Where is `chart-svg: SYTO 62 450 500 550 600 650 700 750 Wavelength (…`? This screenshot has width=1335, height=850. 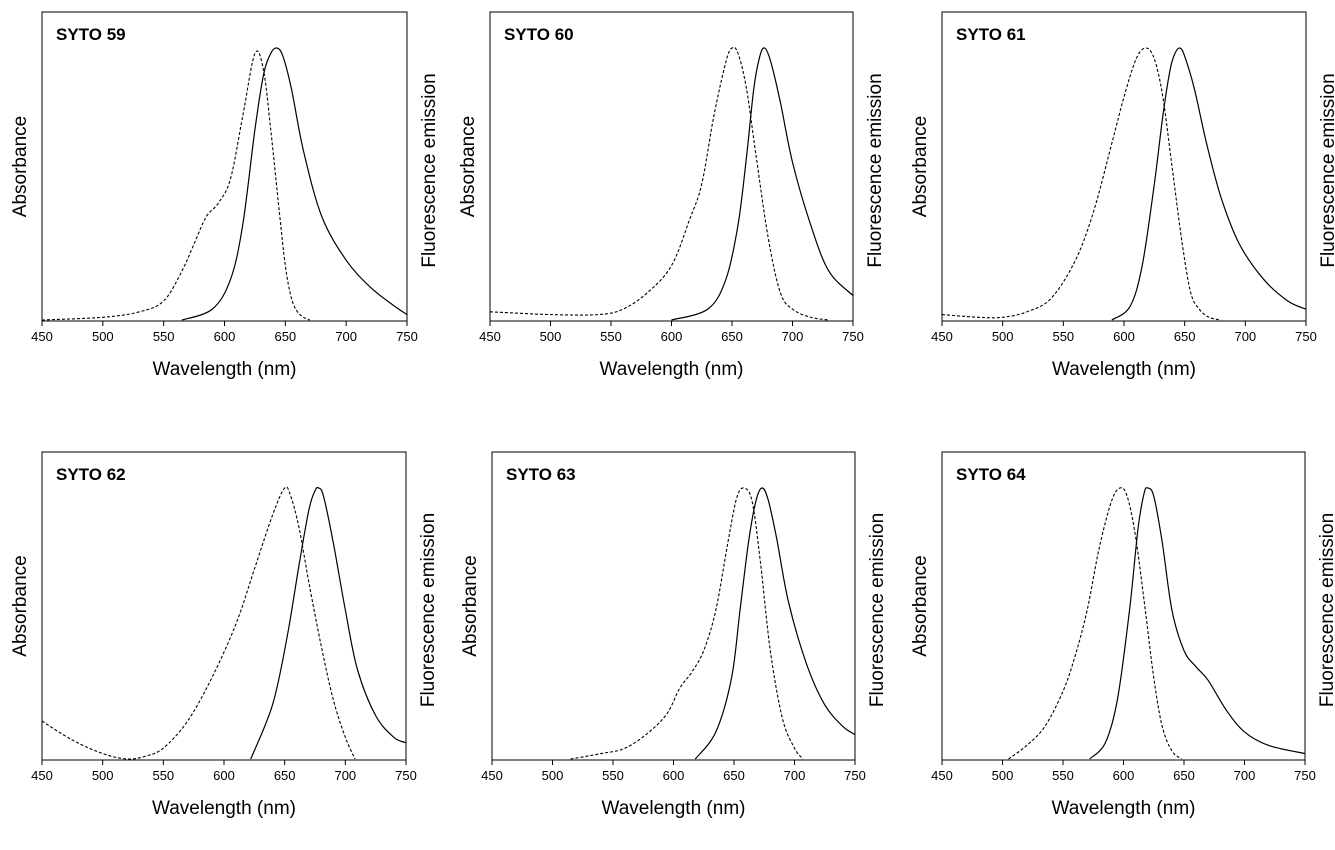
chart-svg: SYTO 62 450 500 550 600 650 700 750 Wavelength (… is located at coordinates (224, 635).